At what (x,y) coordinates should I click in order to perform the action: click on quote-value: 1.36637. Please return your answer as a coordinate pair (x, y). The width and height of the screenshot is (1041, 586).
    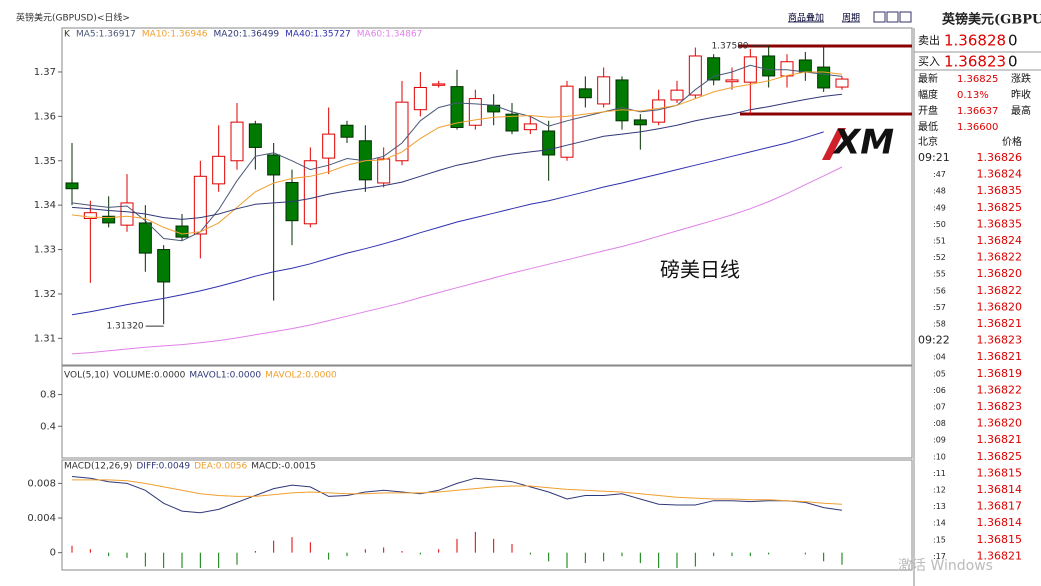
    Looking at the image, I should click on (977, 111).